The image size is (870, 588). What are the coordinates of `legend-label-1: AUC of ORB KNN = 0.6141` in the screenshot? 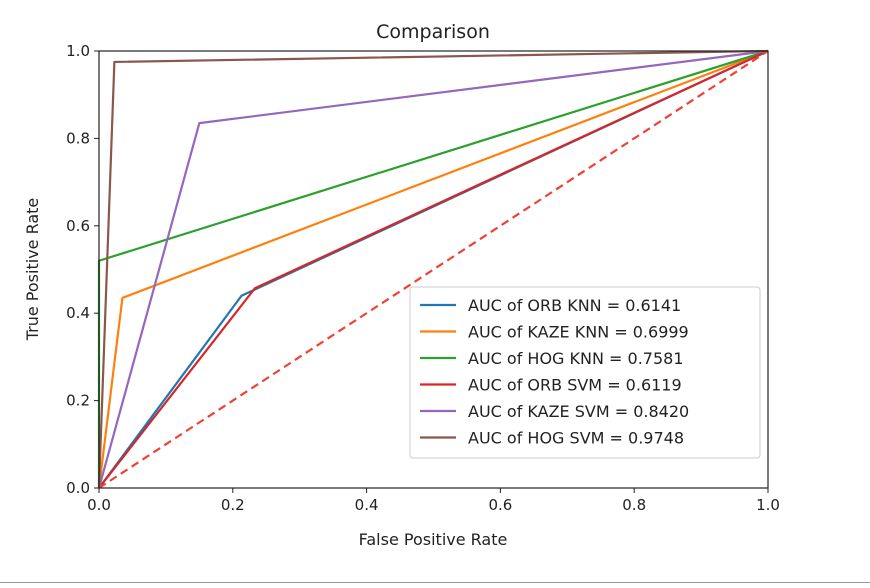 It's located at (574, 305).